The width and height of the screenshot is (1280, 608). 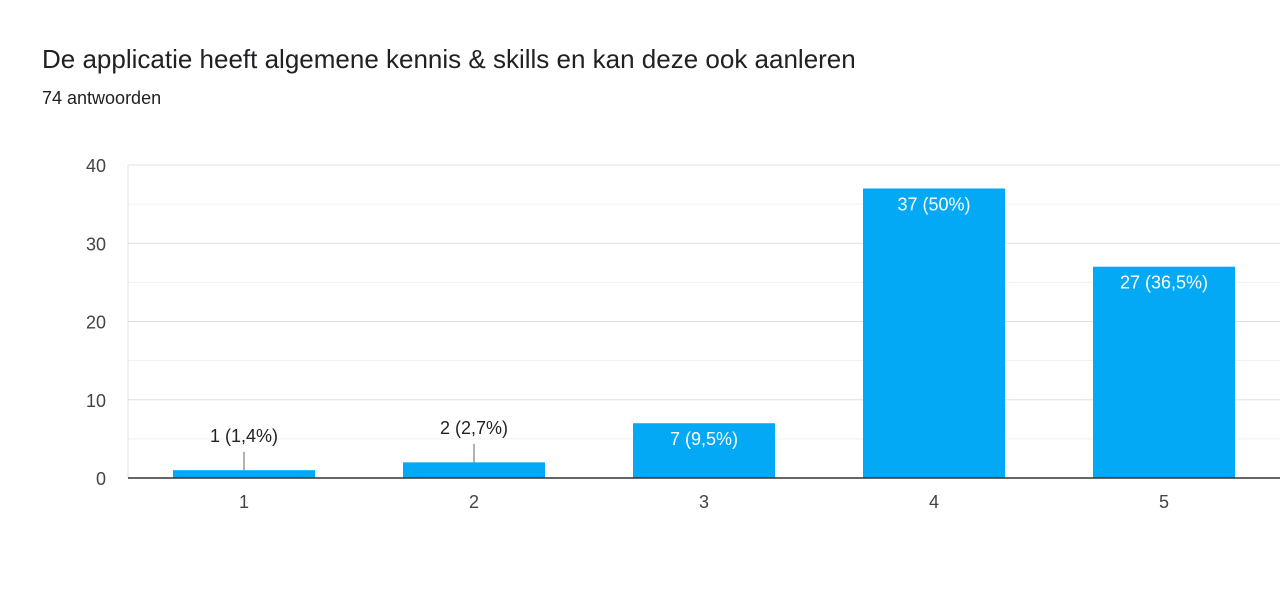 I want to click on data-label: 2 (2,7%), so click(x=474, y=428).